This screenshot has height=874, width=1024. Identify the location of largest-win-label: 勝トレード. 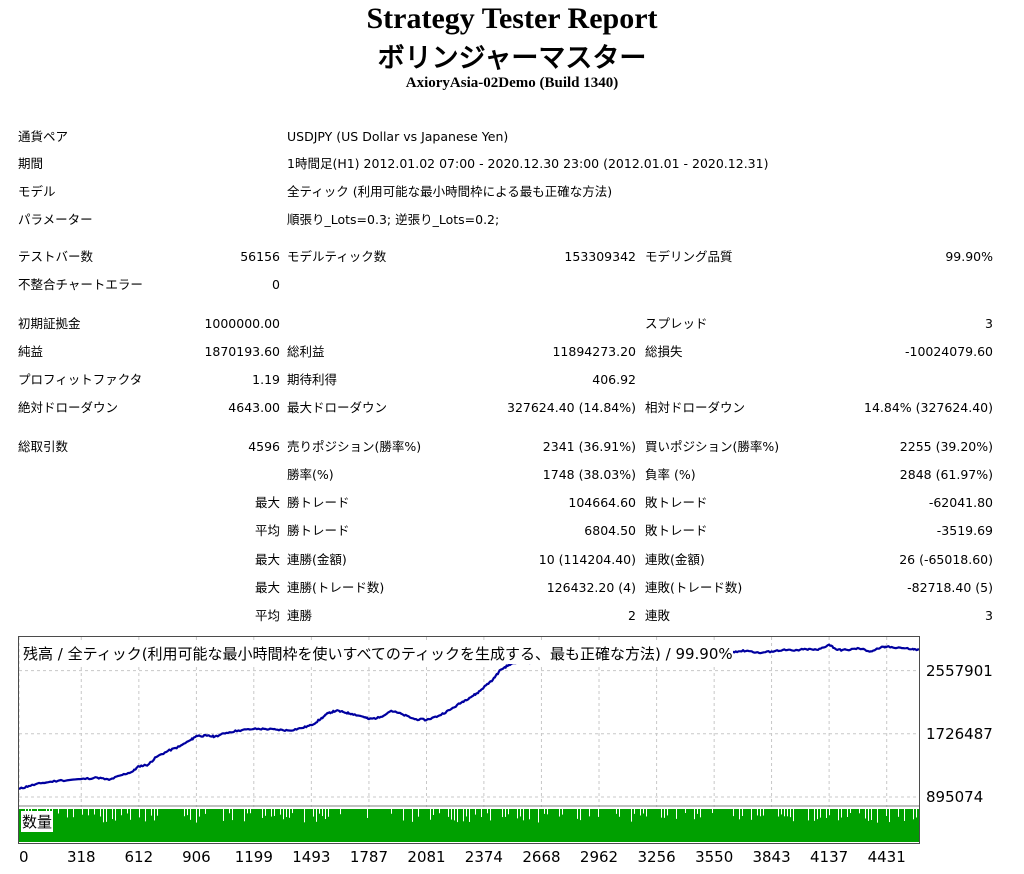
(318, 502).